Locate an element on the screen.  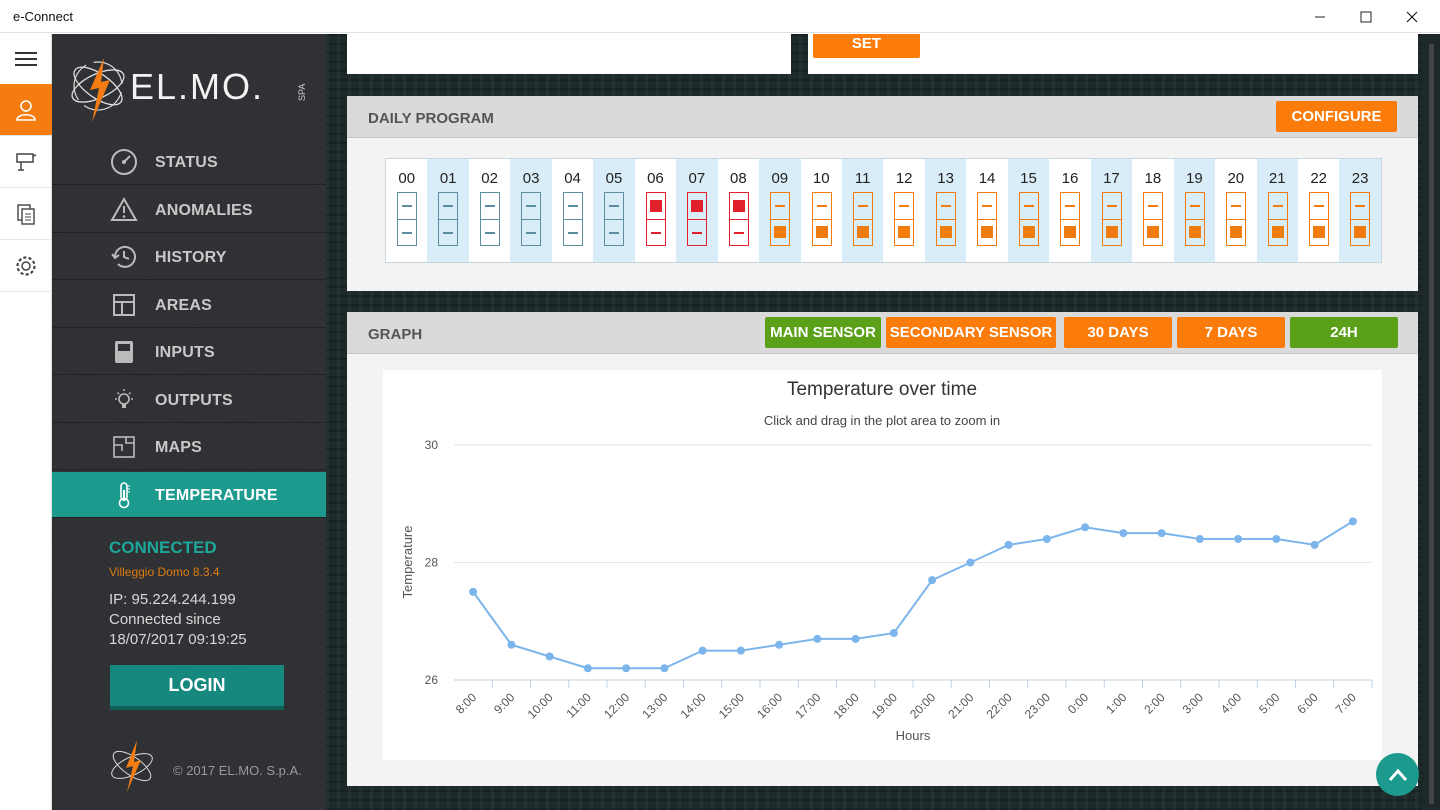
hour-cell: 14 is located at coordinates (986, 210).